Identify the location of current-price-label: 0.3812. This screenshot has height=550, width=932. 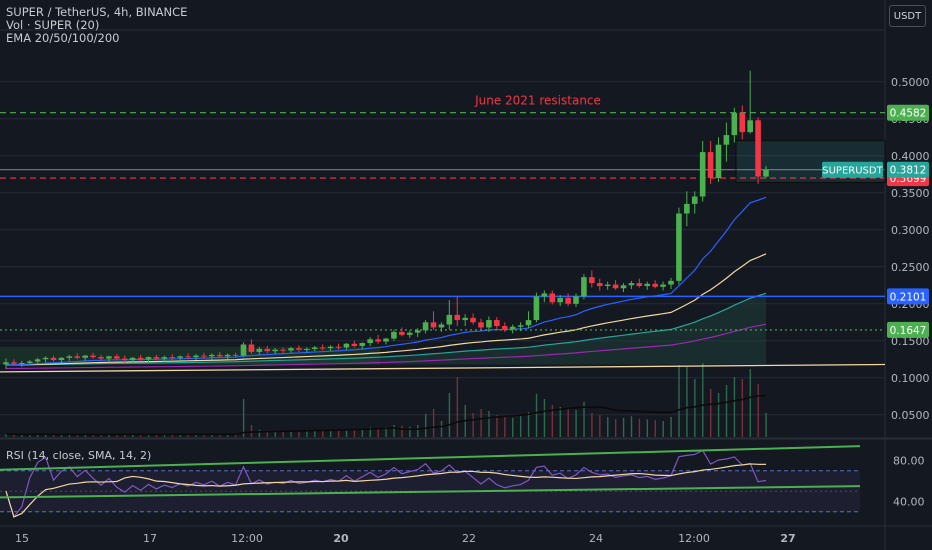
(908, 171).